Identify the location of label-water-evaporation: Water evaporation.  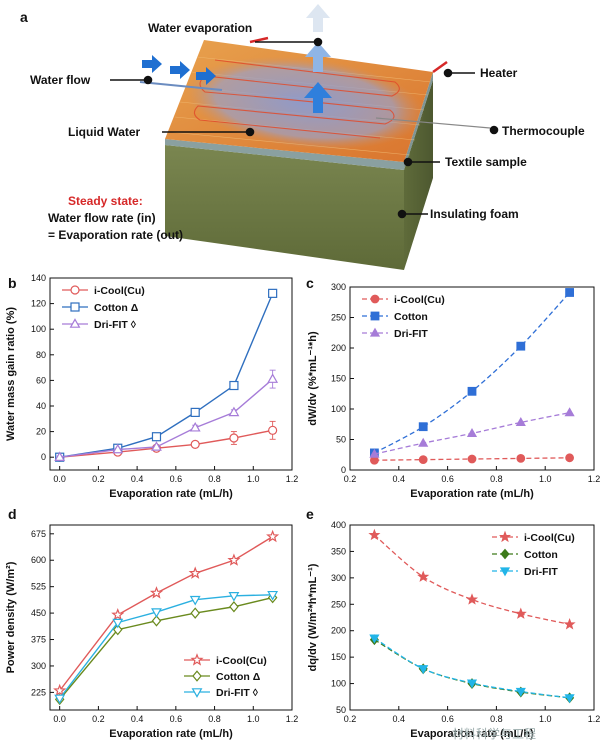
(200, 28).